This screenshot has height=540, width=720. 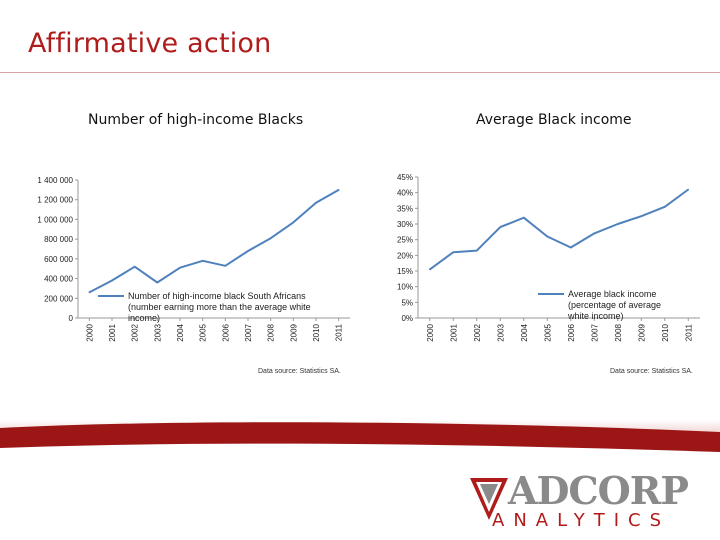 I want to click on adcorp-logo: ADCORP ANALYTICS, so click(x=593, y=501).